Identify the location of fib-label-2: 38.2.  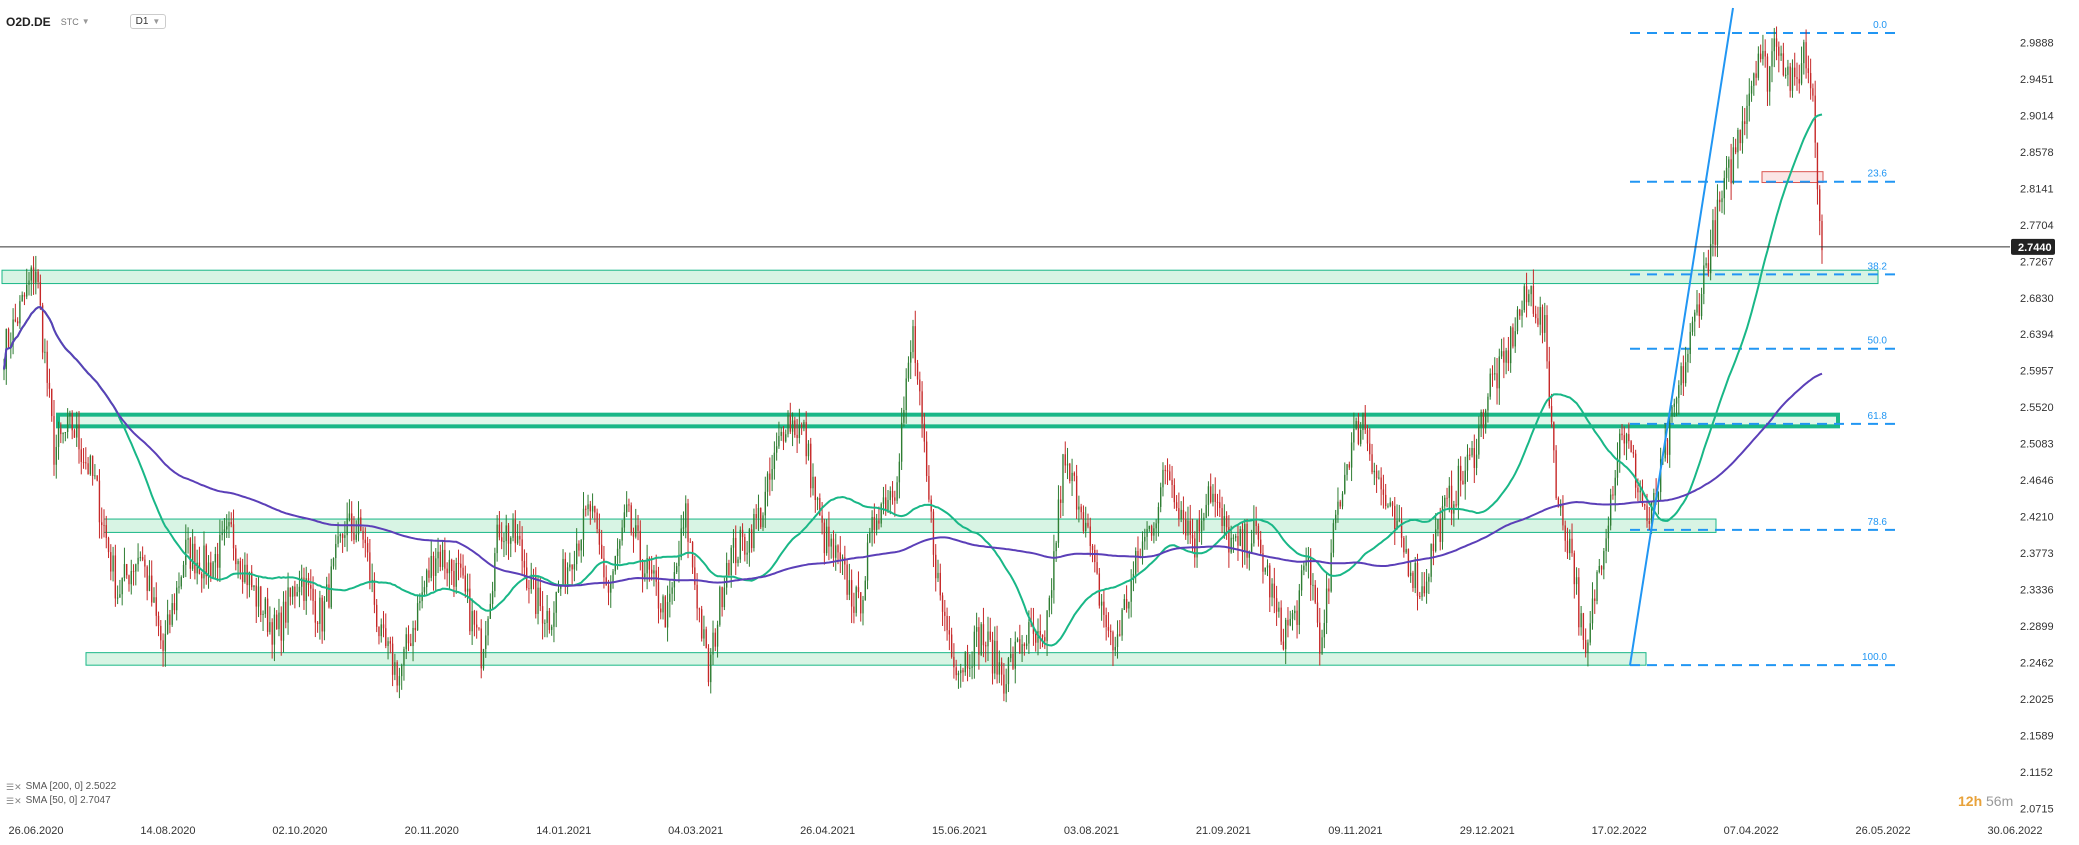
(1878, 266).